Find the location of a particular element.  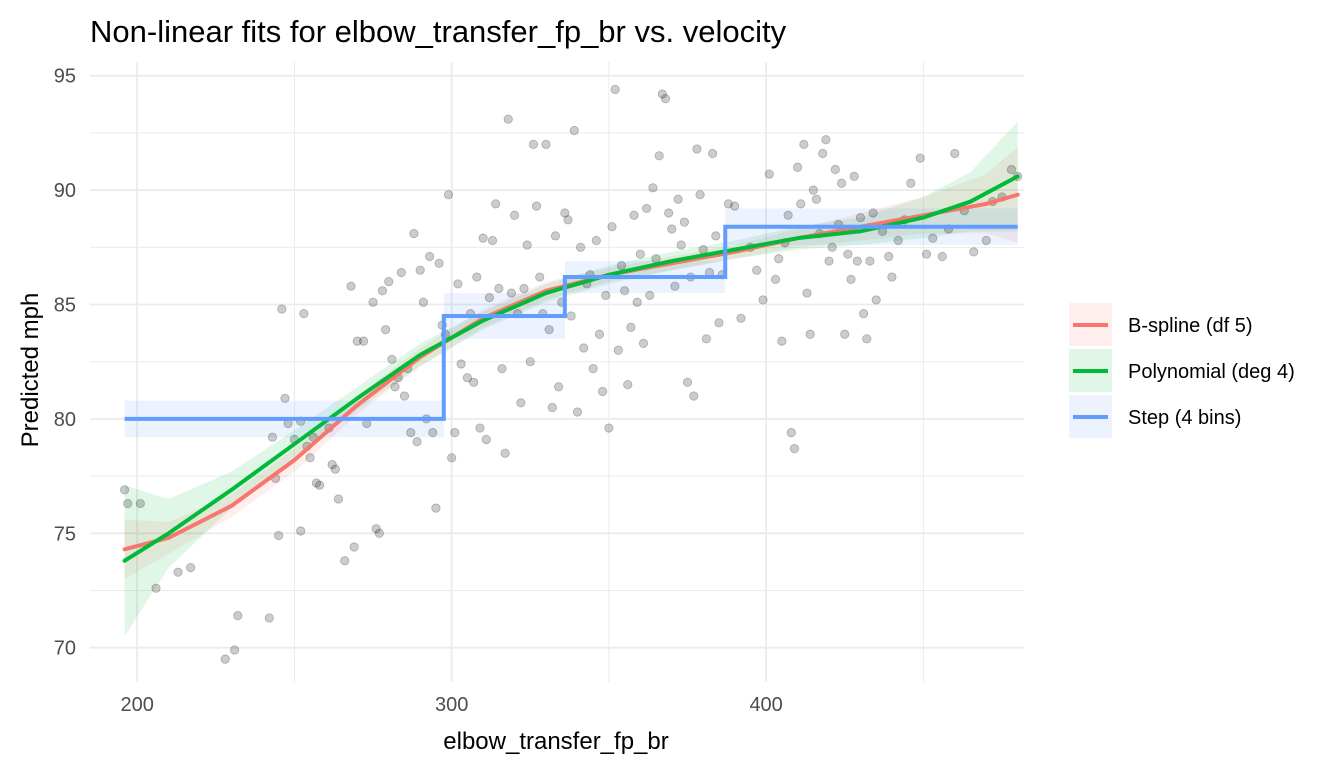

x-tick-labels: 200 300 400 is located at coordinates (451, 705).